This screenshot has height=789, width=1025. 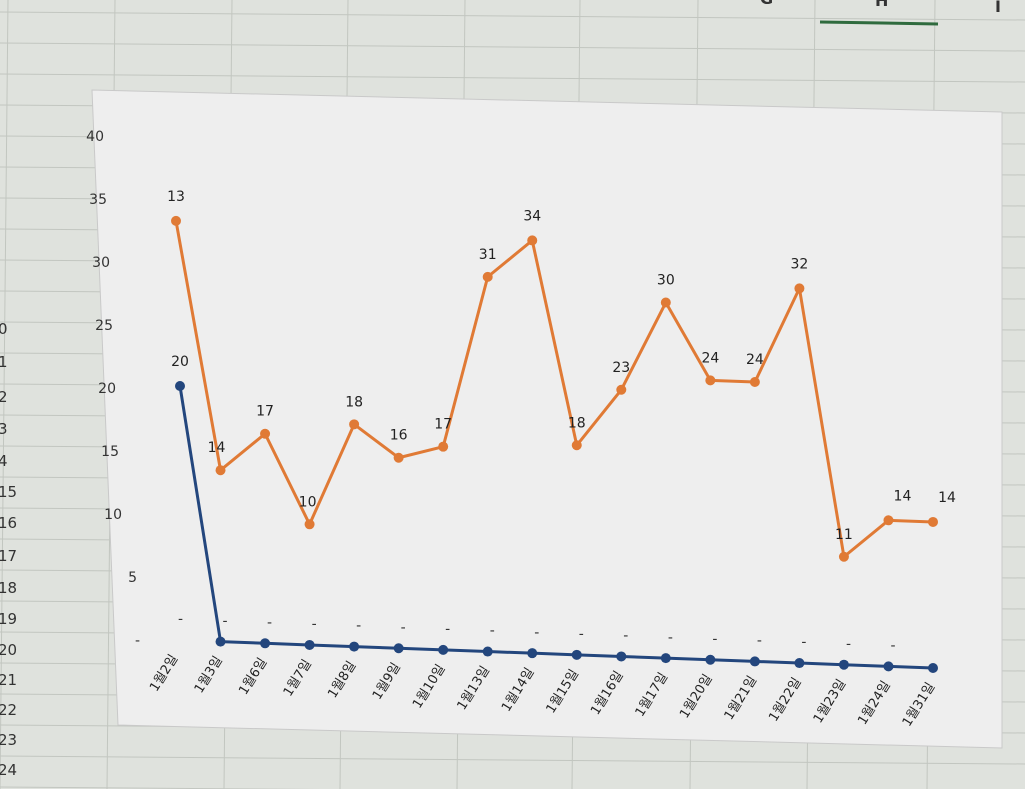 I want to click on y-tick-label: 10, so click(x=113, y=515).